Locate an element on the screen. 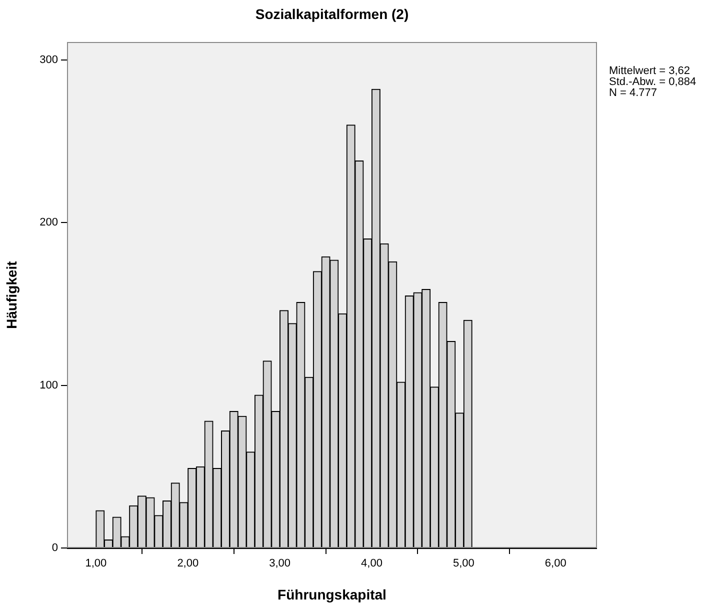 The width and height of the screenshot is (722, 608). text: N = 4.777 is located at coordinates (633, 93).